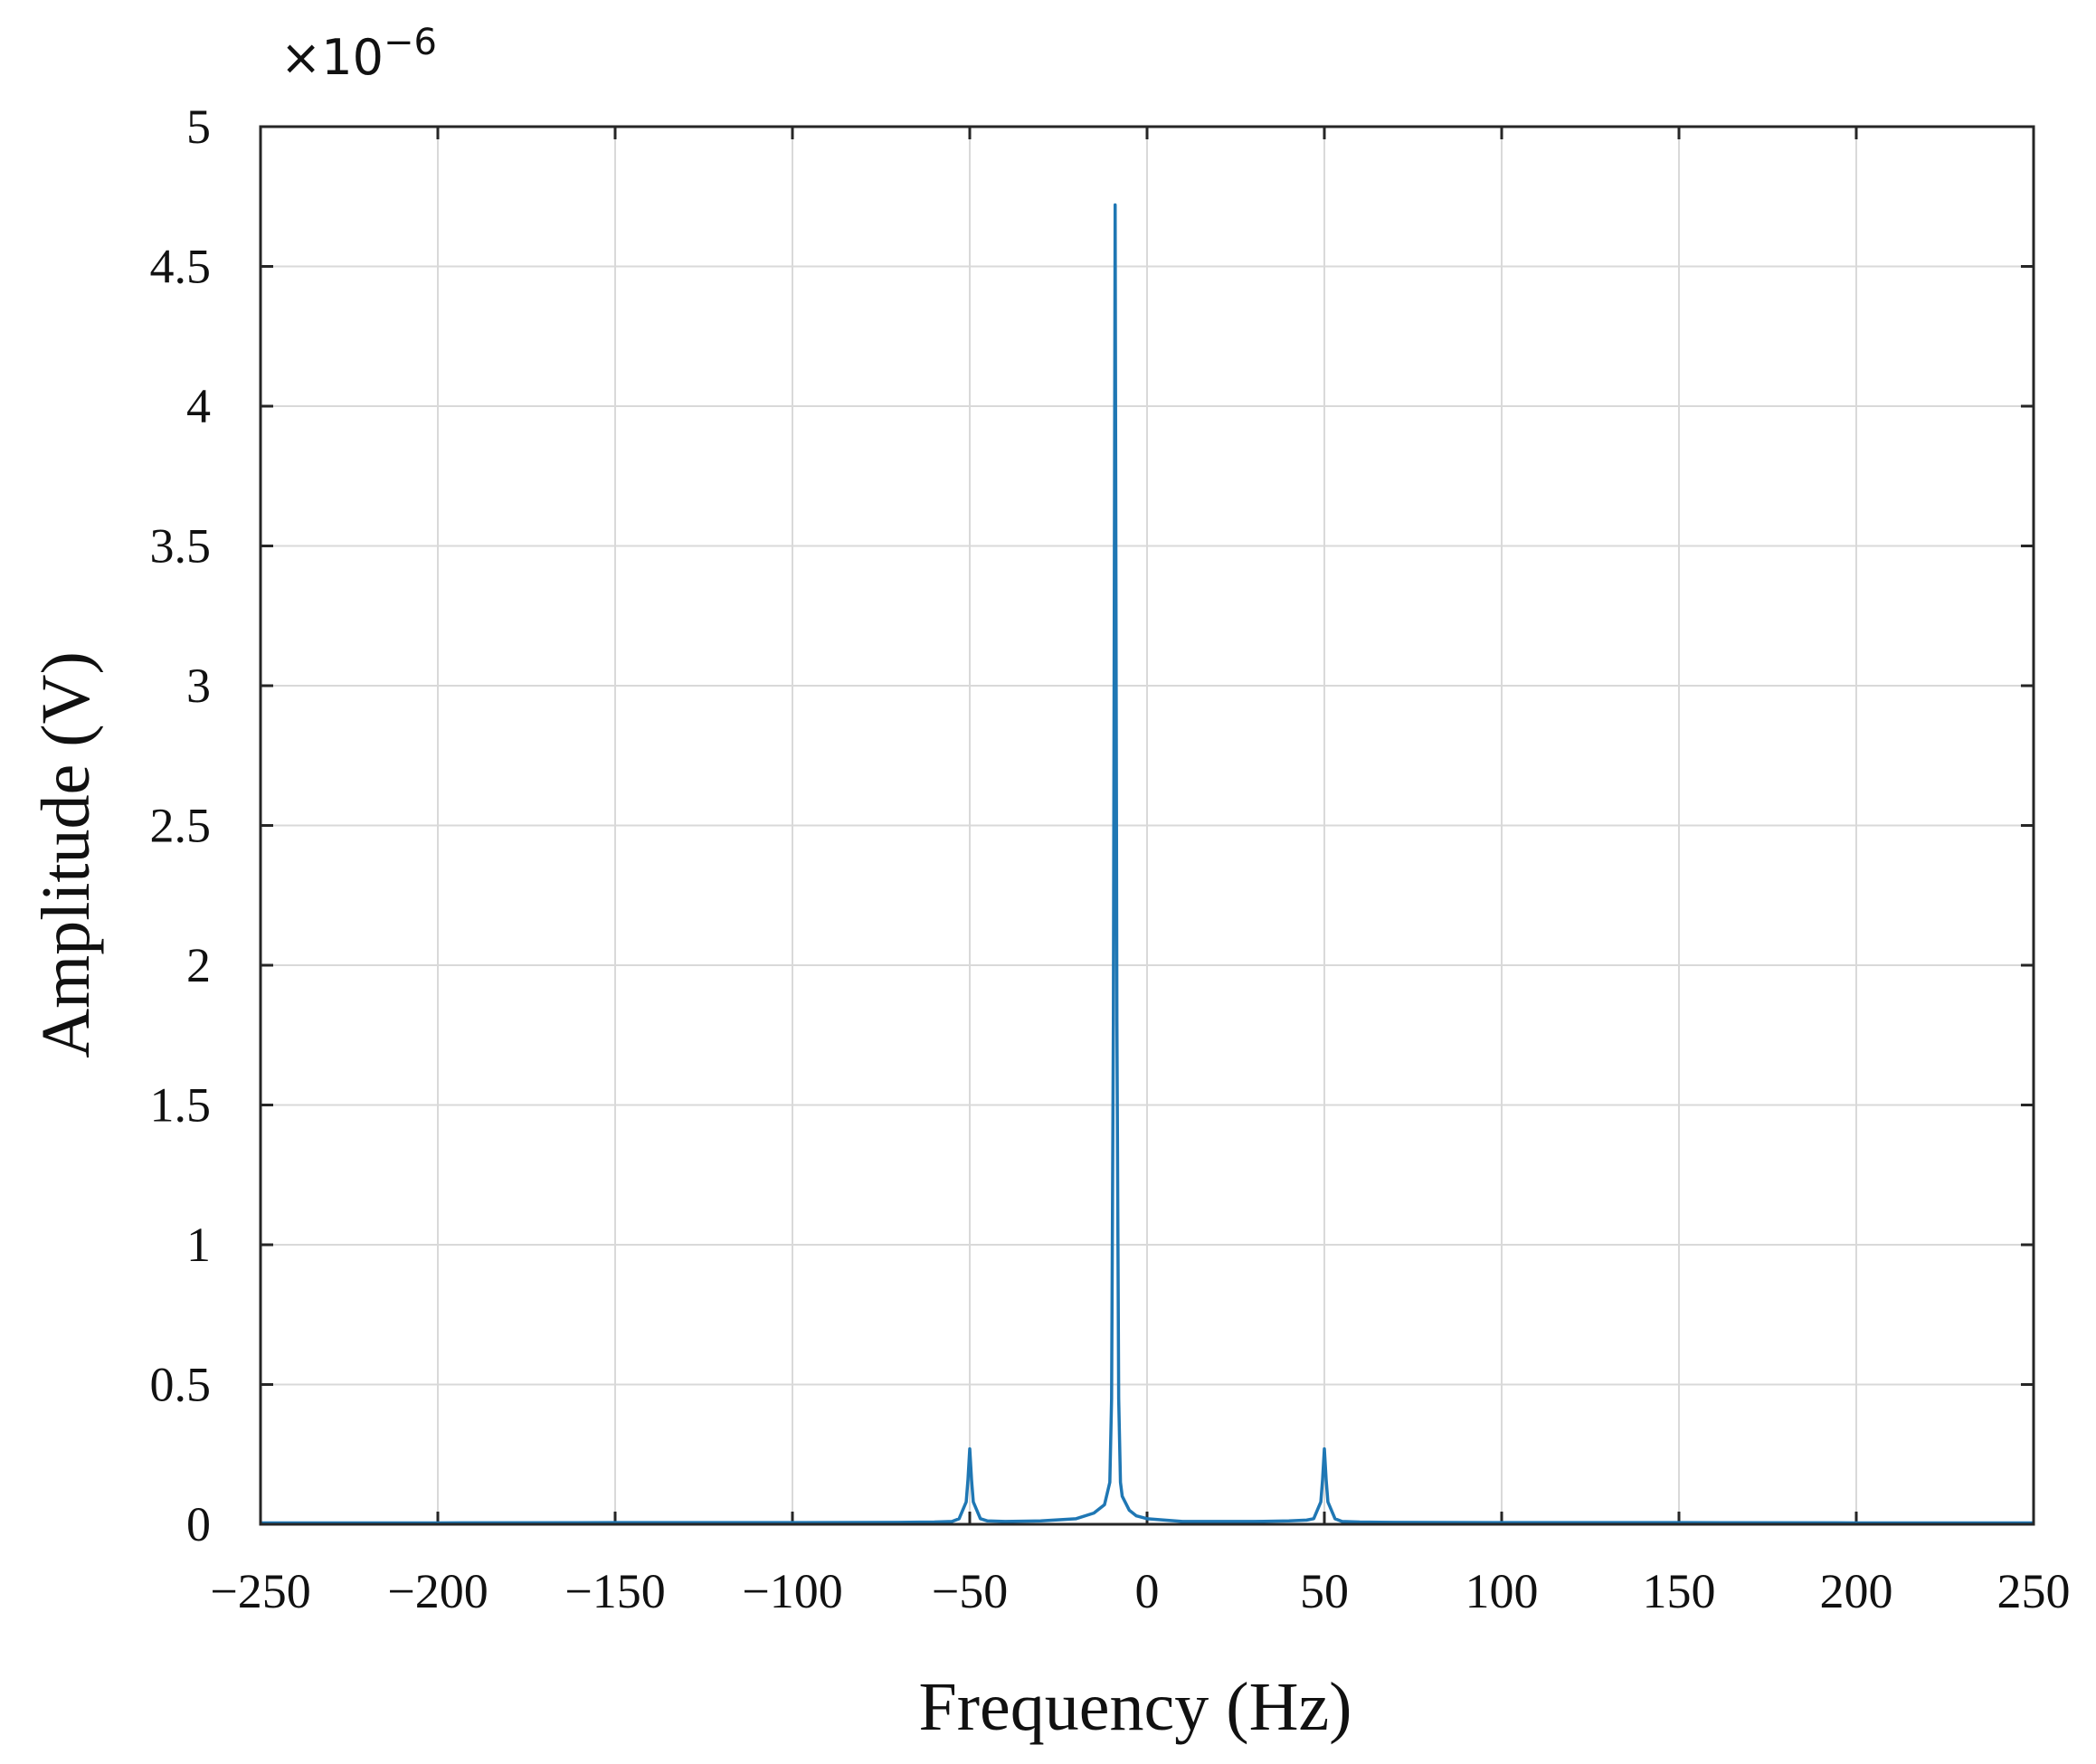 This screenshot has width=2096, height=1764. What do you see at coordinates (1147, 1591) in the screenshot?
I see `x-tick-label: 0` at bounding box center [1147, 1591].